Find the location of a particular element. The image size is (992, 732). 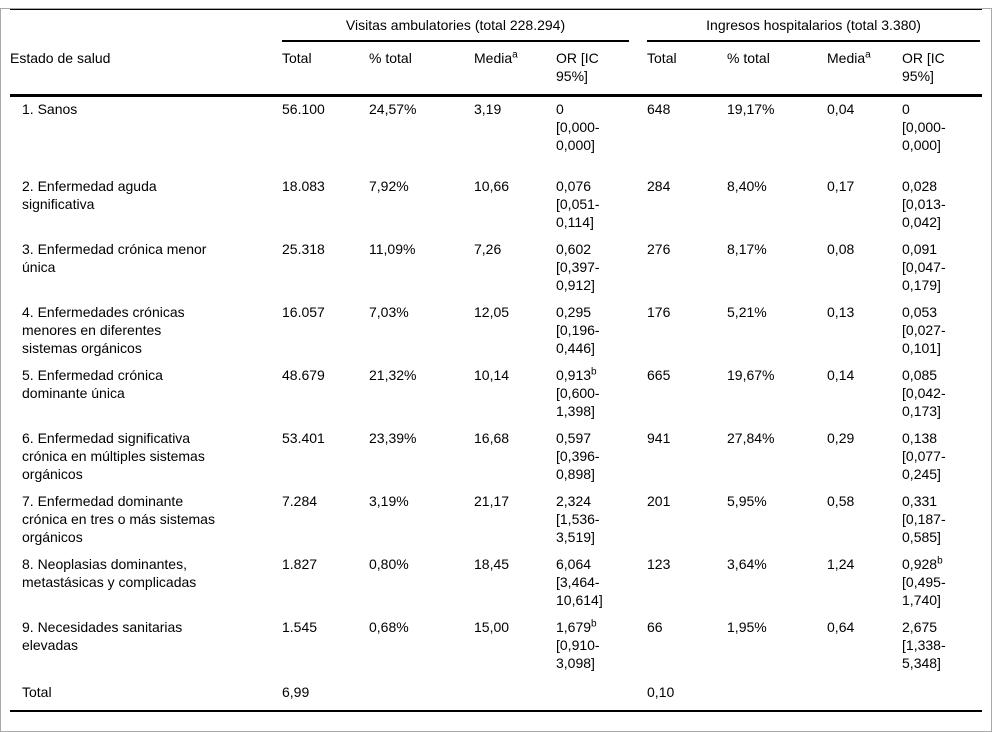

or-number: 0,138 is located at coordinates (920, 438).